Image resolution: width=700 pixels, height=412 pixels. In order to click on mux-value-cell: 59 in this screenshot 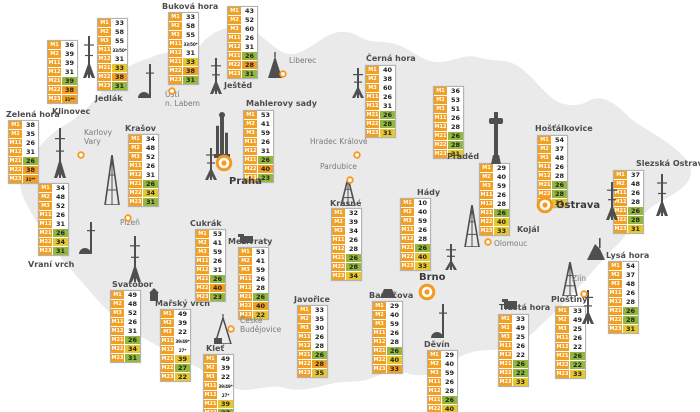, I will do `click(422, 221)`.